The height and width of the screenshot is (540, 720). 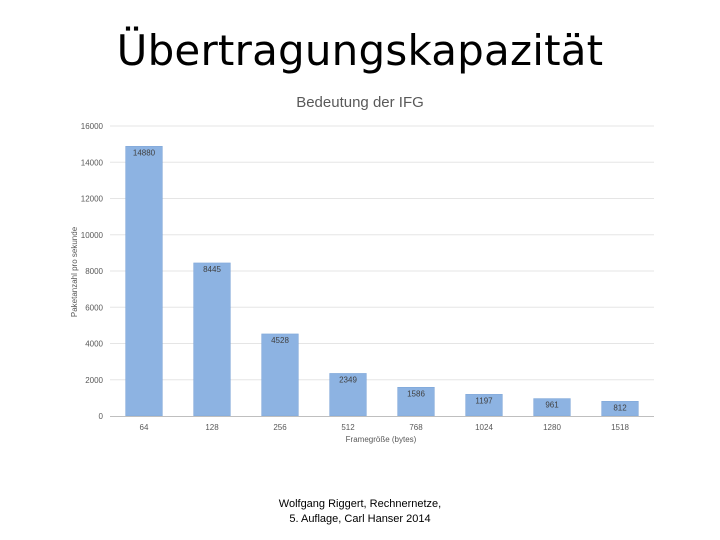 I want to click on data-label: 1586, so click(x=416, y=393).